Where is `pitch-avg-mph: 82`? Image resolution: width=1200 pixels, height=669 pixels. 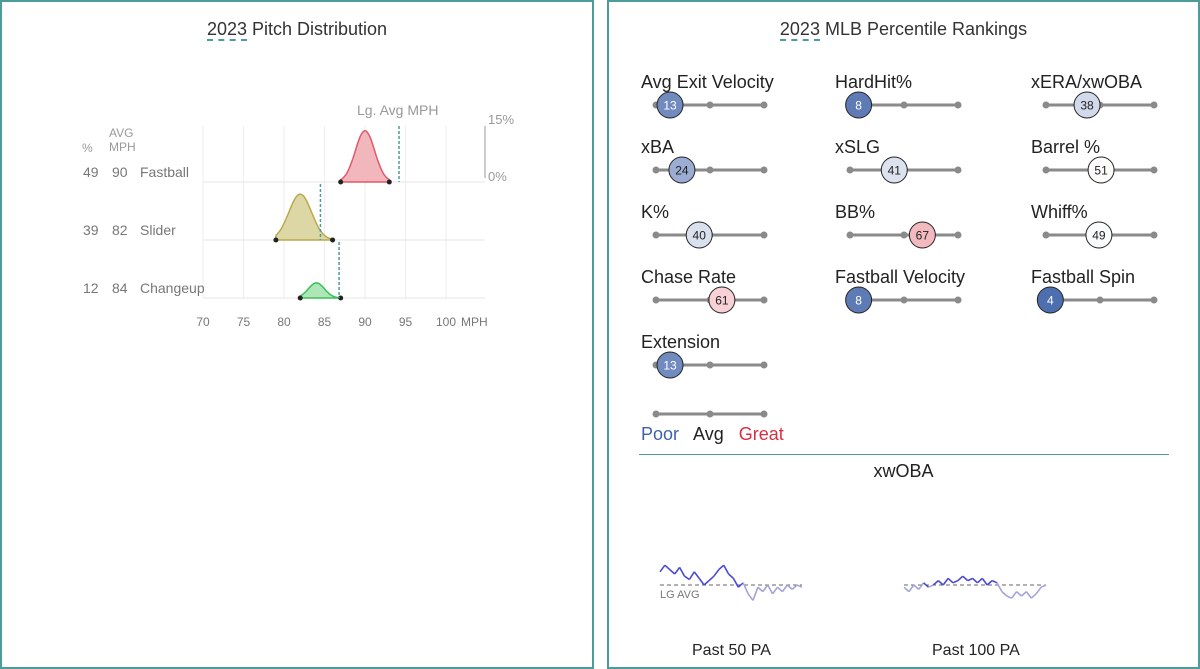 pitch-avg-mph: 82 is located at coordinates (120, 230).